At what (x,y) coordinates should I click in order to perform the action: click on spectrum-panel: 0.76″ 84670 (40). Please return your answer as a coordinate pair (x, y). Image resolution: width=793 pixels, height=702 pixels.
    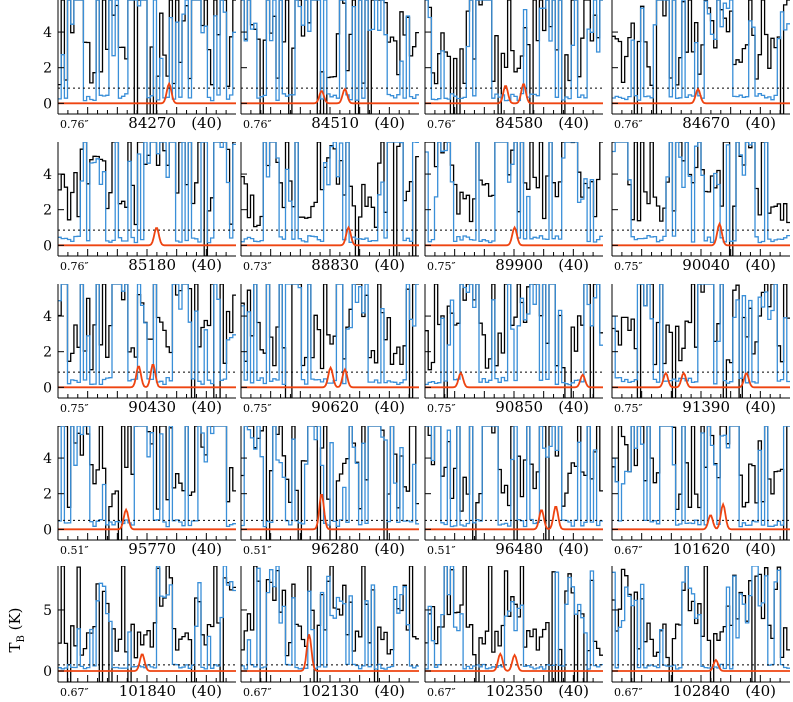
    Looking at the image, I should click on (700, 66).